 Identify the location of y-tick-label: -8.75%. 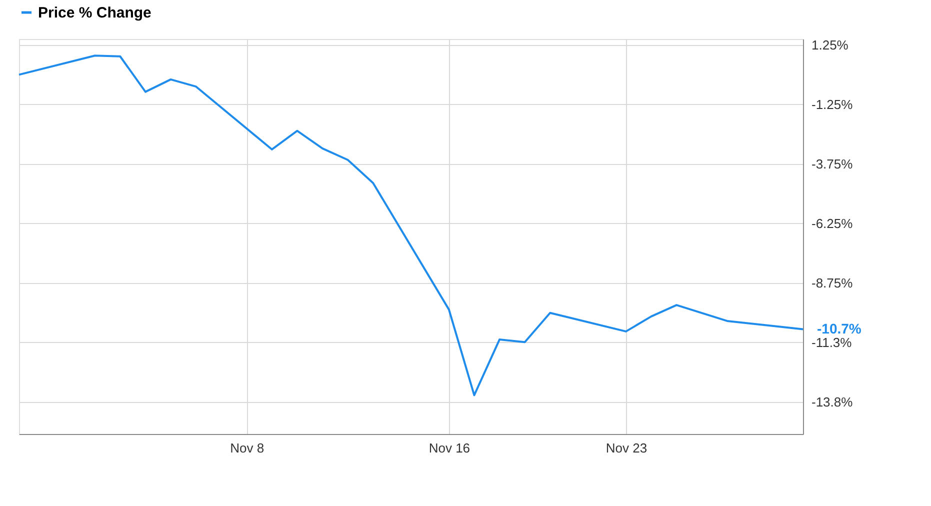
(833, 282).